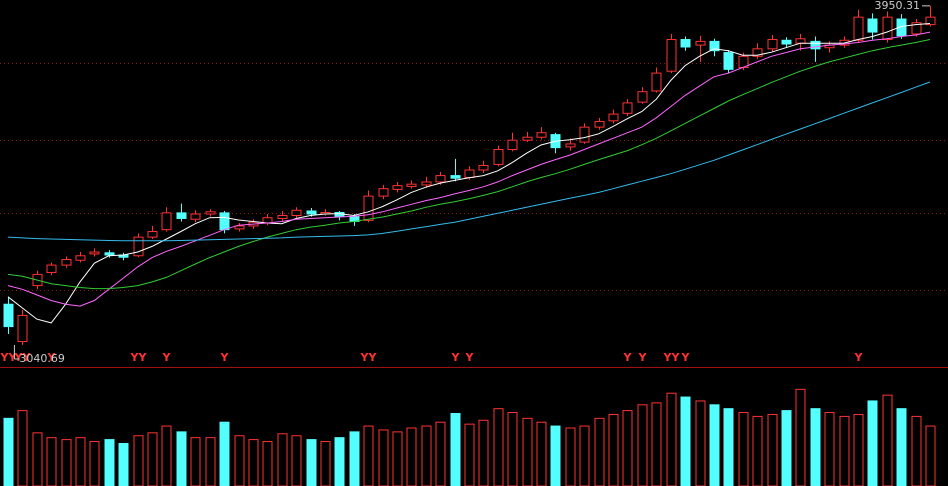 This screenshot has height=486, width=948. Describe the element at coordinates (898, 6) in the screenshot. I see `high-label: 3950.31` at that location.